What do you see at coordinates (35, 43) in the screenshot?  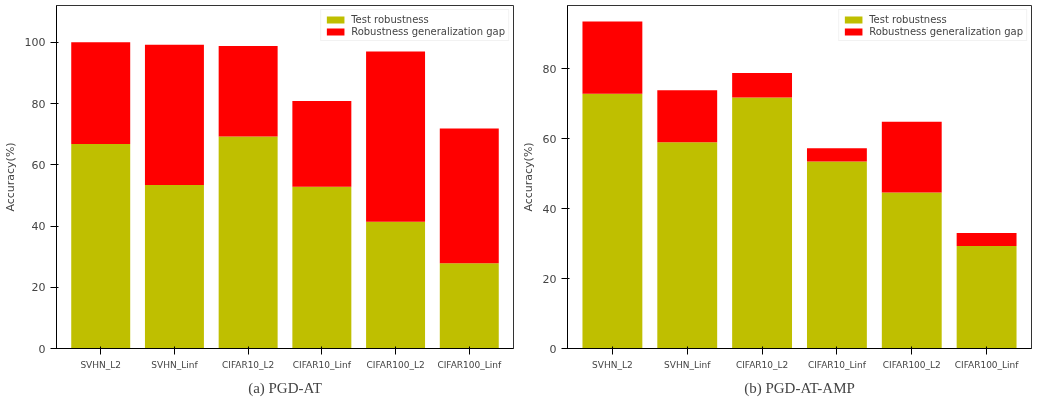 I see `y-tick-label: 100` at bounding box center [35, 43].